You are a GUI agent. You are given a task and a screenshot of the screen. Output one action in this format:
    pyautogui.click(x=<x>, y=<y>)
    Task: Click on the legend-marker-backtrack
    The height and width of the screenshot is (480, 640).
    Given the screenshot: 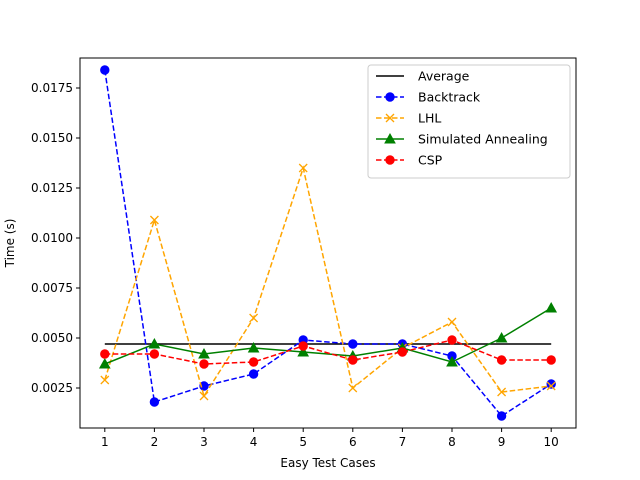 What is the action you would take?
    pyautogui.click(x=390, y=97)
    